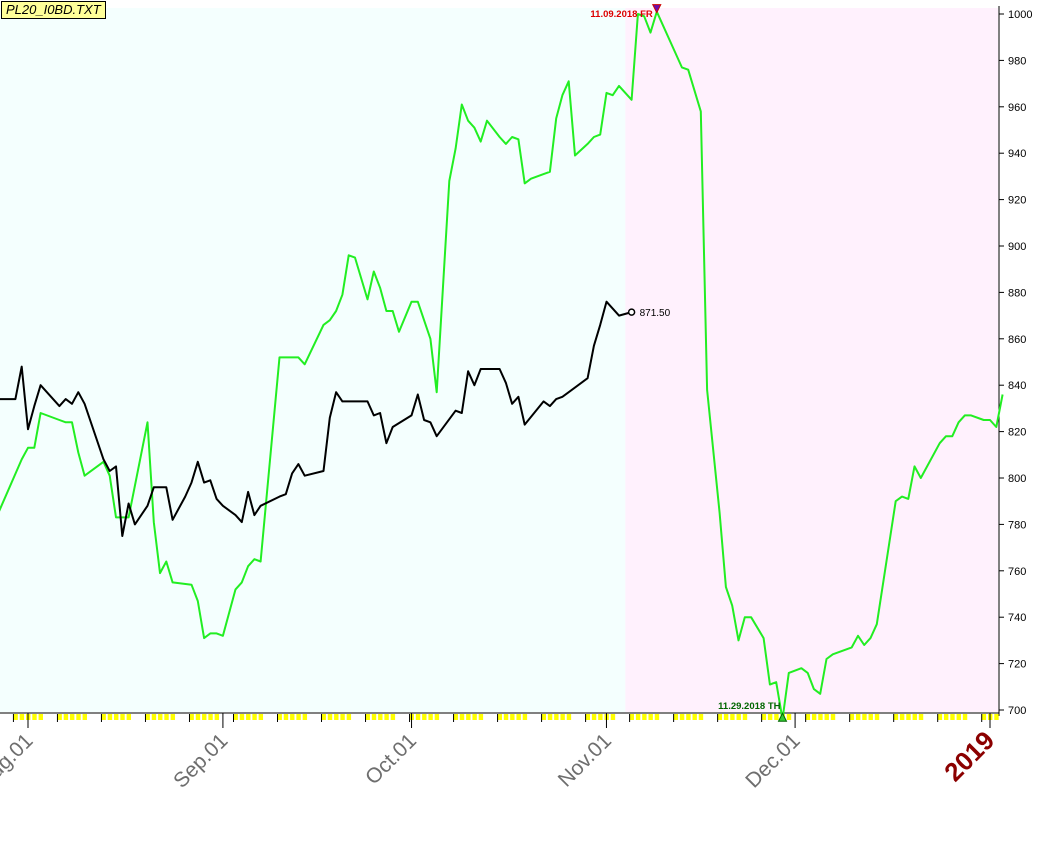 This screenshot has height=849, width=1063. What do you see at coordinates (749, 706) in the screenshot?
I see `trough-label: 11.29.2018 TH` at bounding box center [749, 706].